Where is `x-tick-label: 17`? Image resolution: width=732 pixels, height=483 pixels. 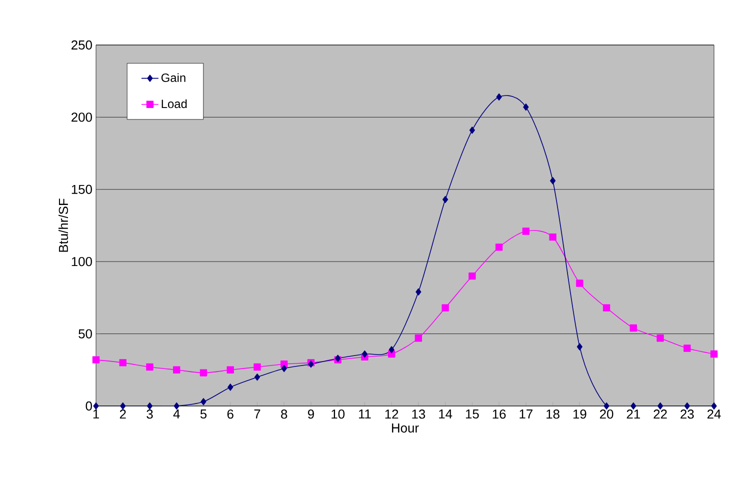 x-tick-label: 17 is located at coordinates (526, 414).